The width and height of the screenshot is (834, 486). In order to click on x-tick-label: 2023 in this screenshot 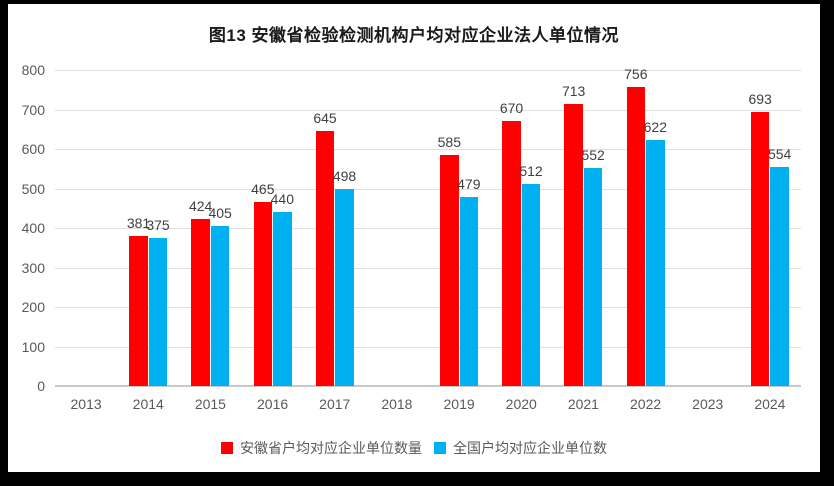, I will do `click(708, 404)`.